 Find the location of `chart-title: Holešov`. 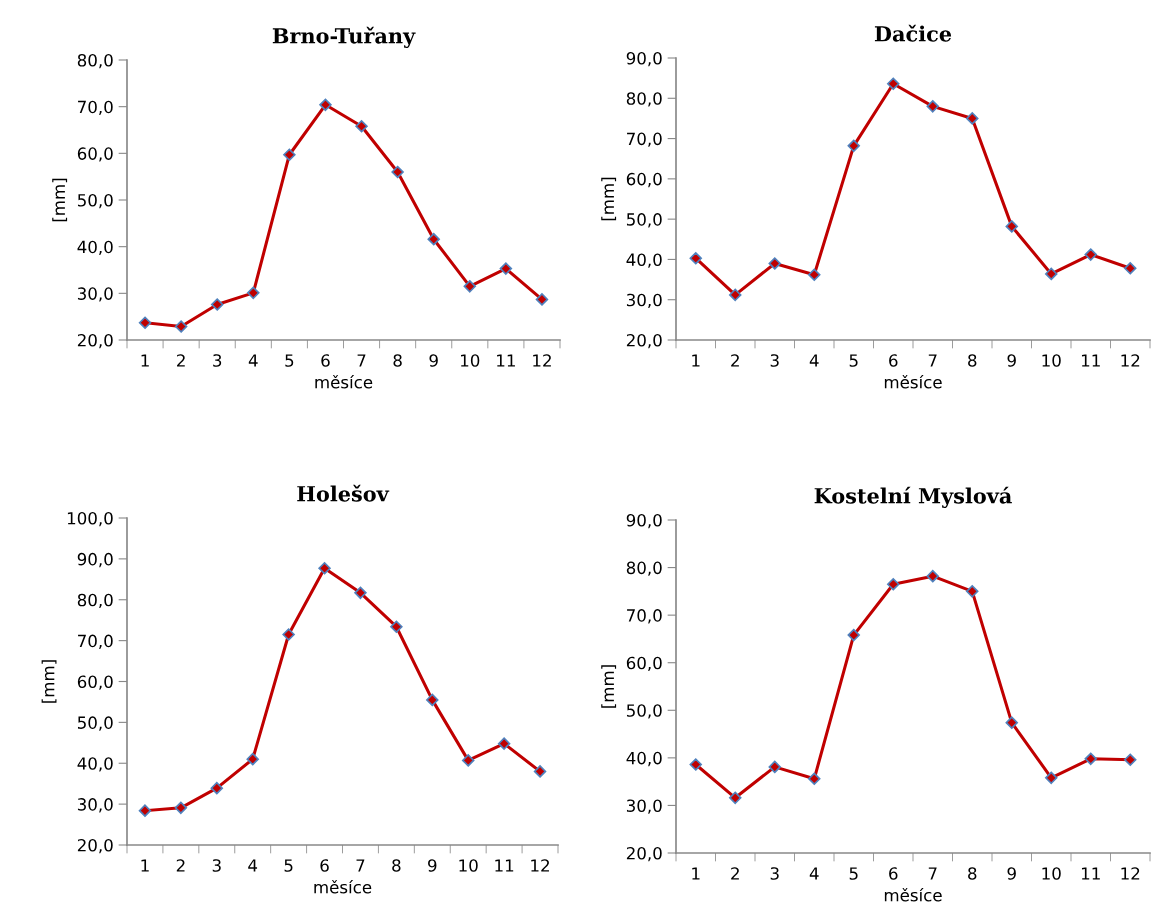

chart-title: Holešov is located at coordinates (343, 493).